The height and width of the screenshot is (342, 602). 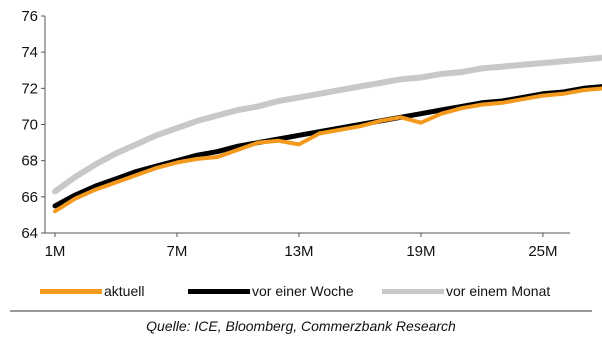 I want to click on y-axis-ticks: 64 66 68 70 72 74 76, so click(x=33, y=125).